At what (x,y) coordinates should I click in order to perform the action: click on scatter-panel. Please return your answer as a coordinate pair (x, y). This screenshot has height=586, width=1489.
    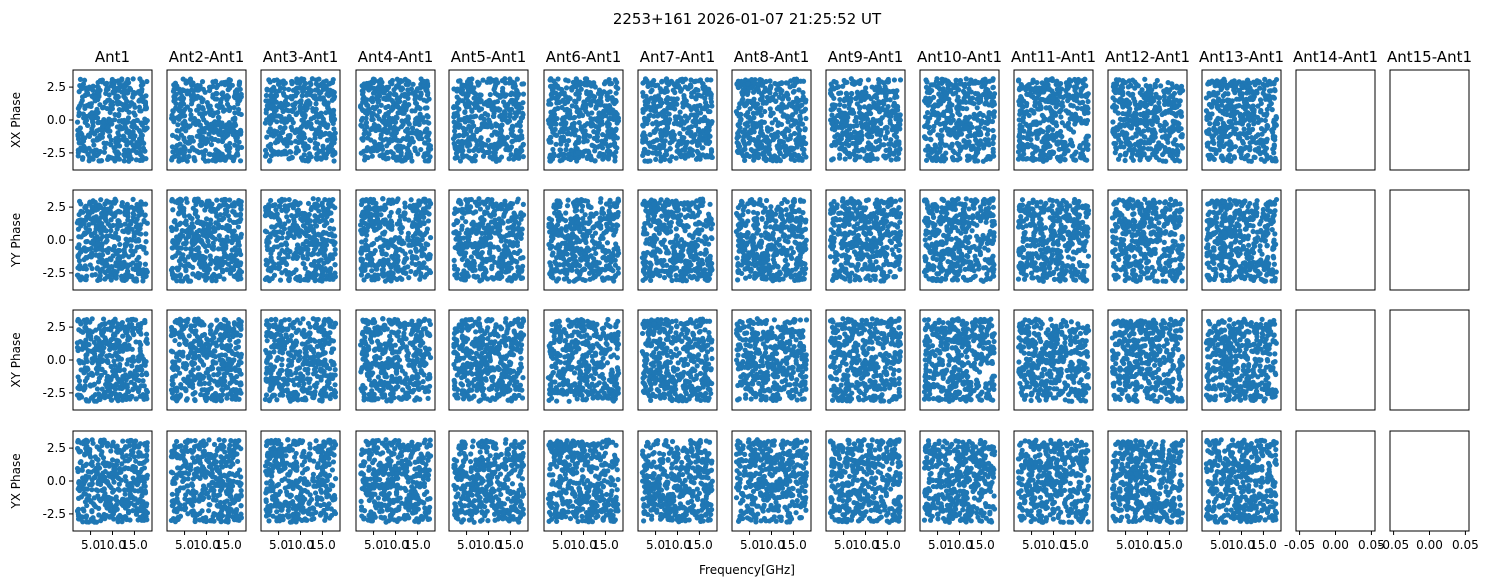
    Looking at the image, I should click on (488, 120).